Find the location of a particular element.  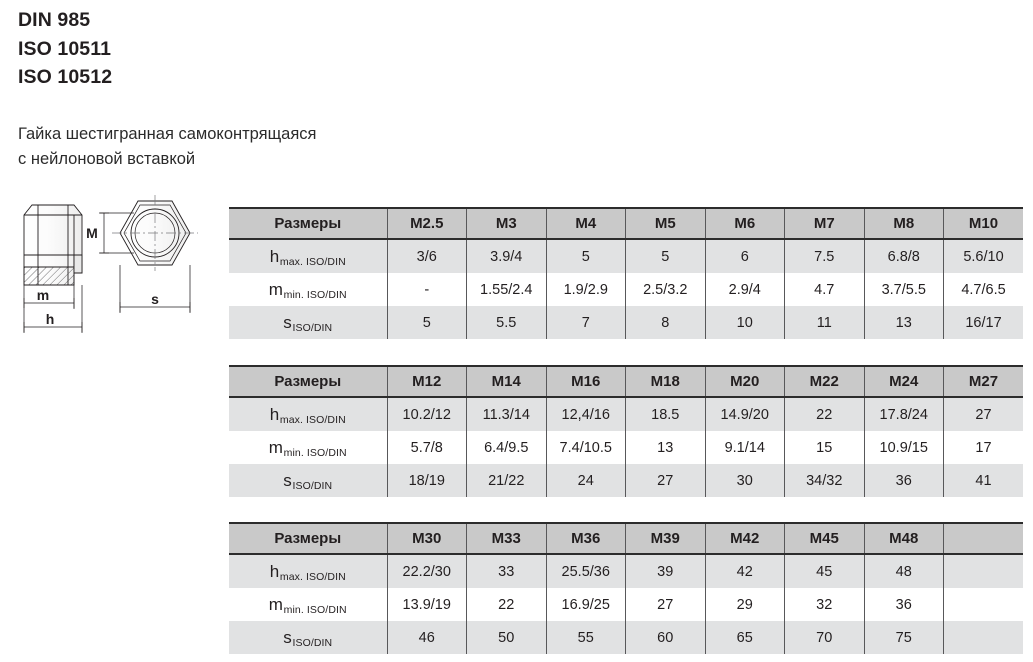

dimension-label-M: M is located at coordinates (92, 233).